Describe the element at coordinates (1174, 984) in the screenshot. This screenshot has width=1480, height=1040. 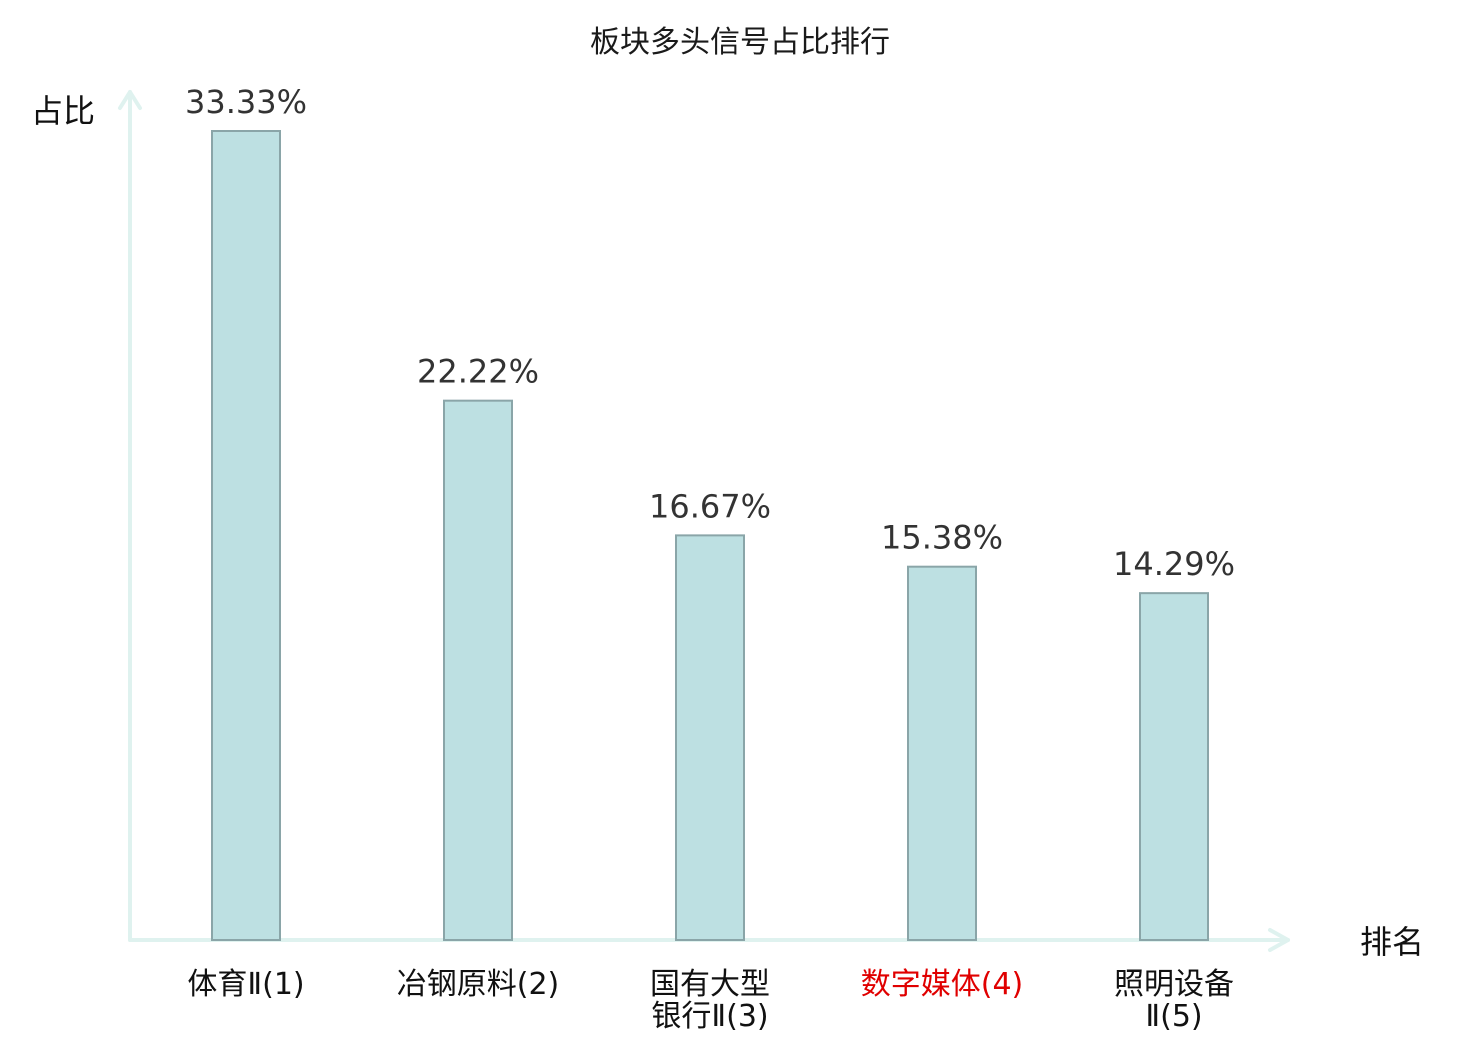
I see `category-label-5-line-1: 照明设备` at that location.